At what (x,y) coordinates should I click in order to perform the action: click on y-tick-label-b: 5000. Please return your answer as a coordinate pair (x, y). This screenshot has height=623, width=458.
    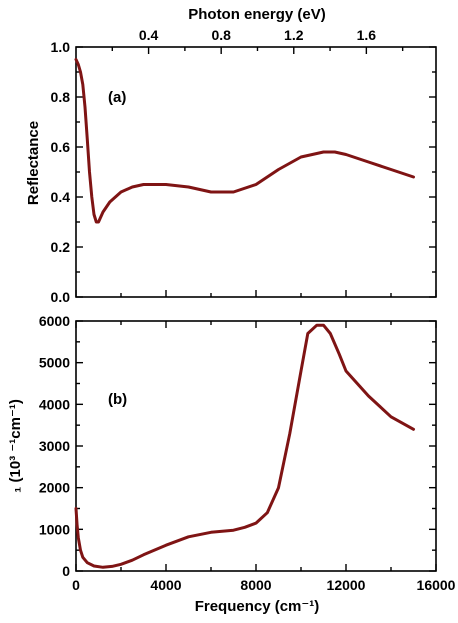
    Looking at the image, I should click on (54, 363).